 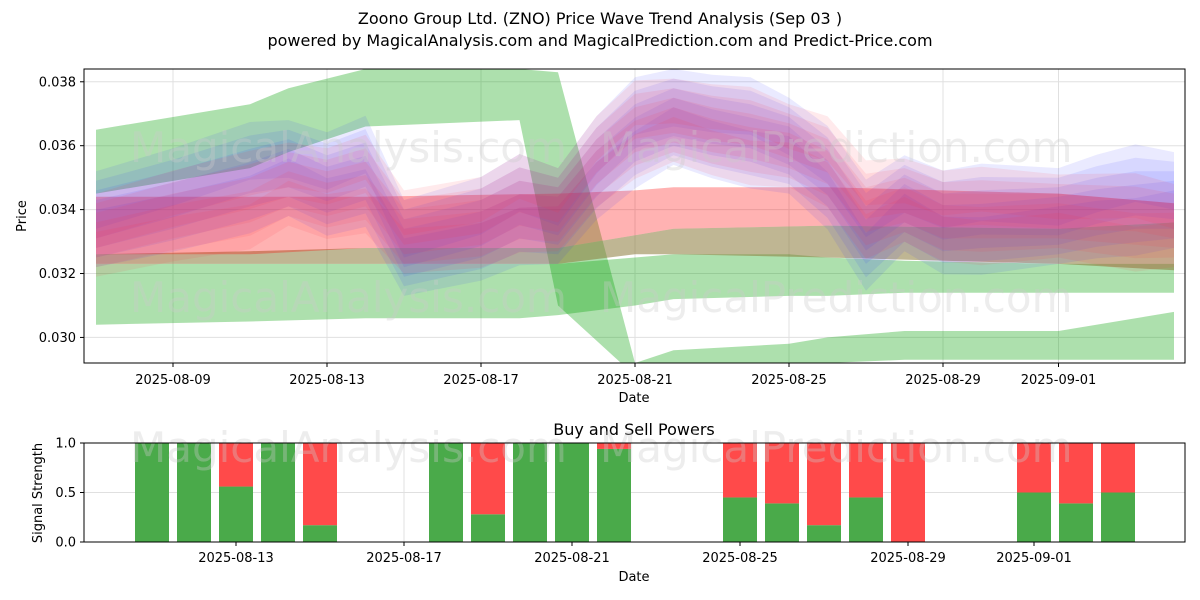 I want to click on signal-bars, so click(x=635, y=492).